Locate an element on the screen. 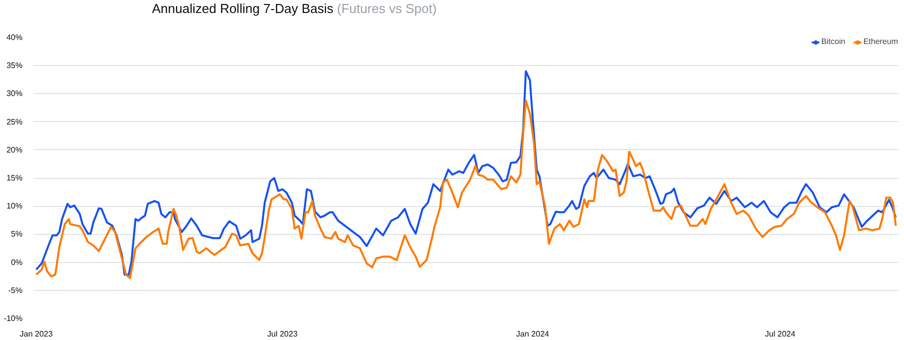 The height and width of the screenshot is (340, 904). x-tick-label: Jan 2024 is located at coordinates (533, 334).